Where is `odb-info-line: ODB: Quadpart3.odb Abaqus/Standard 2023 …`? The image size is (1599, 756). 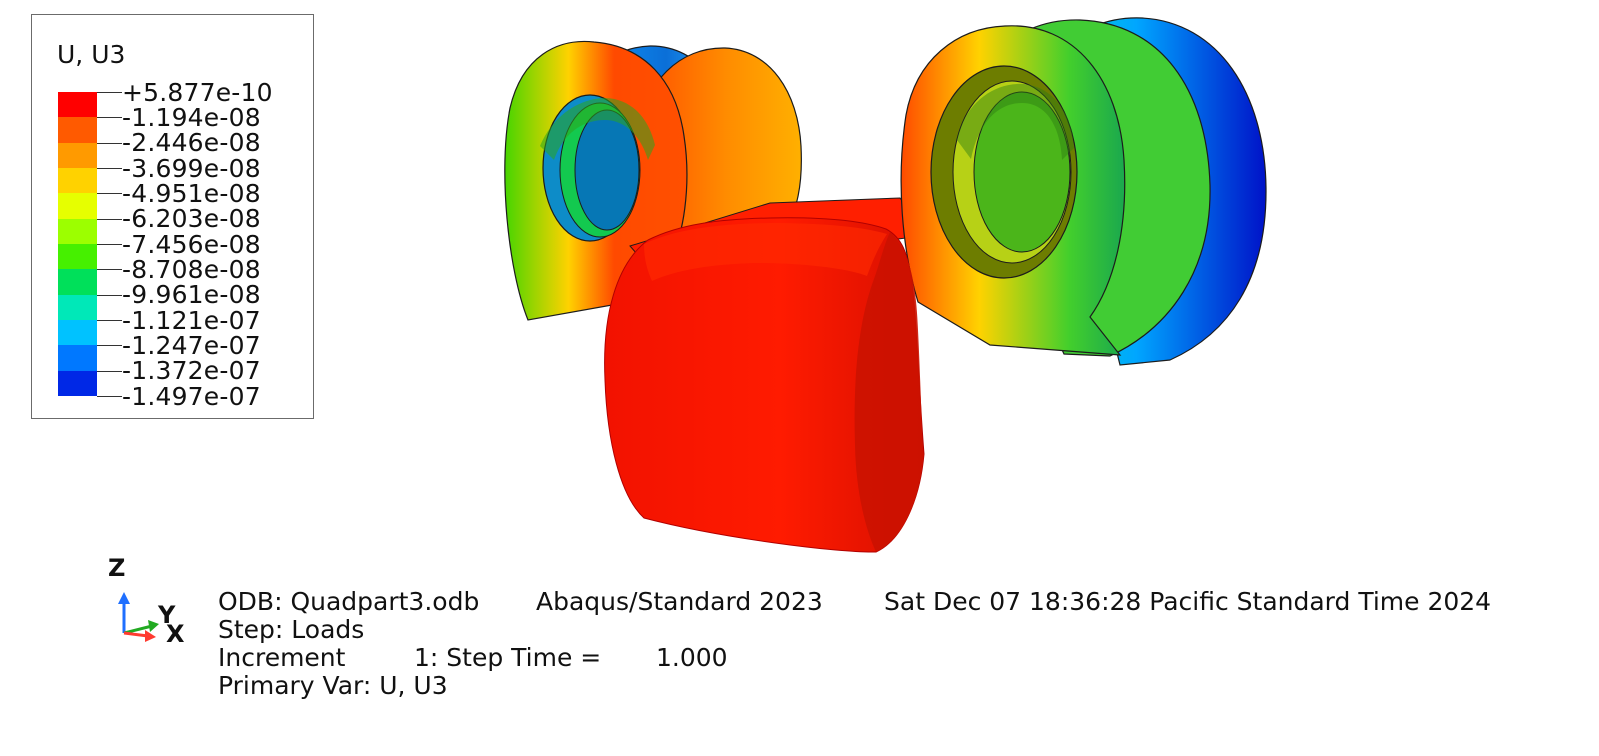 odb-info-line: ODB: Quadpart3.odb Abaqus/Standard 2023 … is located at coordinates (908, 602).